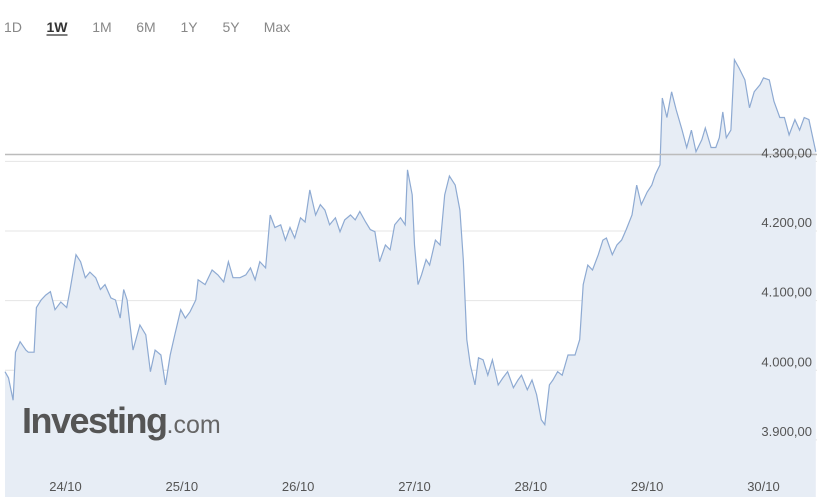 The height and width of the screenshot is (499, 823). I want to click on y-tick-label: 3.900,00, so click(786, 431).